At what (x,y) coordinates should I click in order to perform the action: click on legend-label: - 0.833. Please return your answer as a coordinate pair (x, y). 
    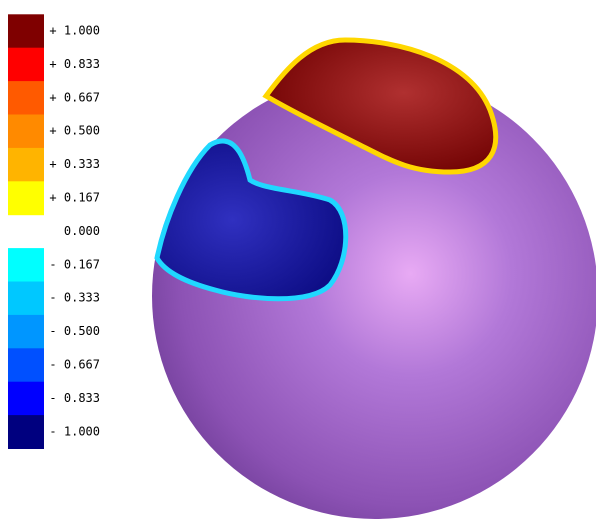
    Looking at the image, I should click on (74, 398).